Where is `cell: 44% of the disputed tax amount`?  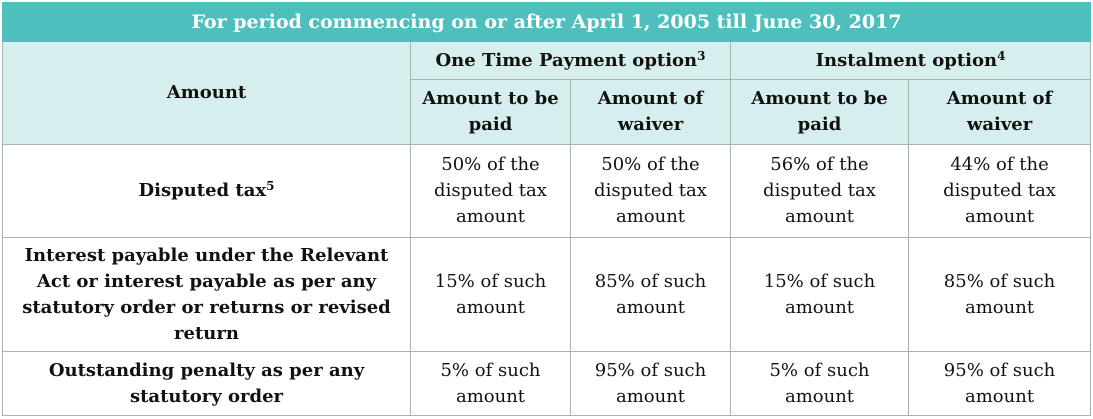
cell: 44% of the disputed tax amount is located at coordinates (999, 191).